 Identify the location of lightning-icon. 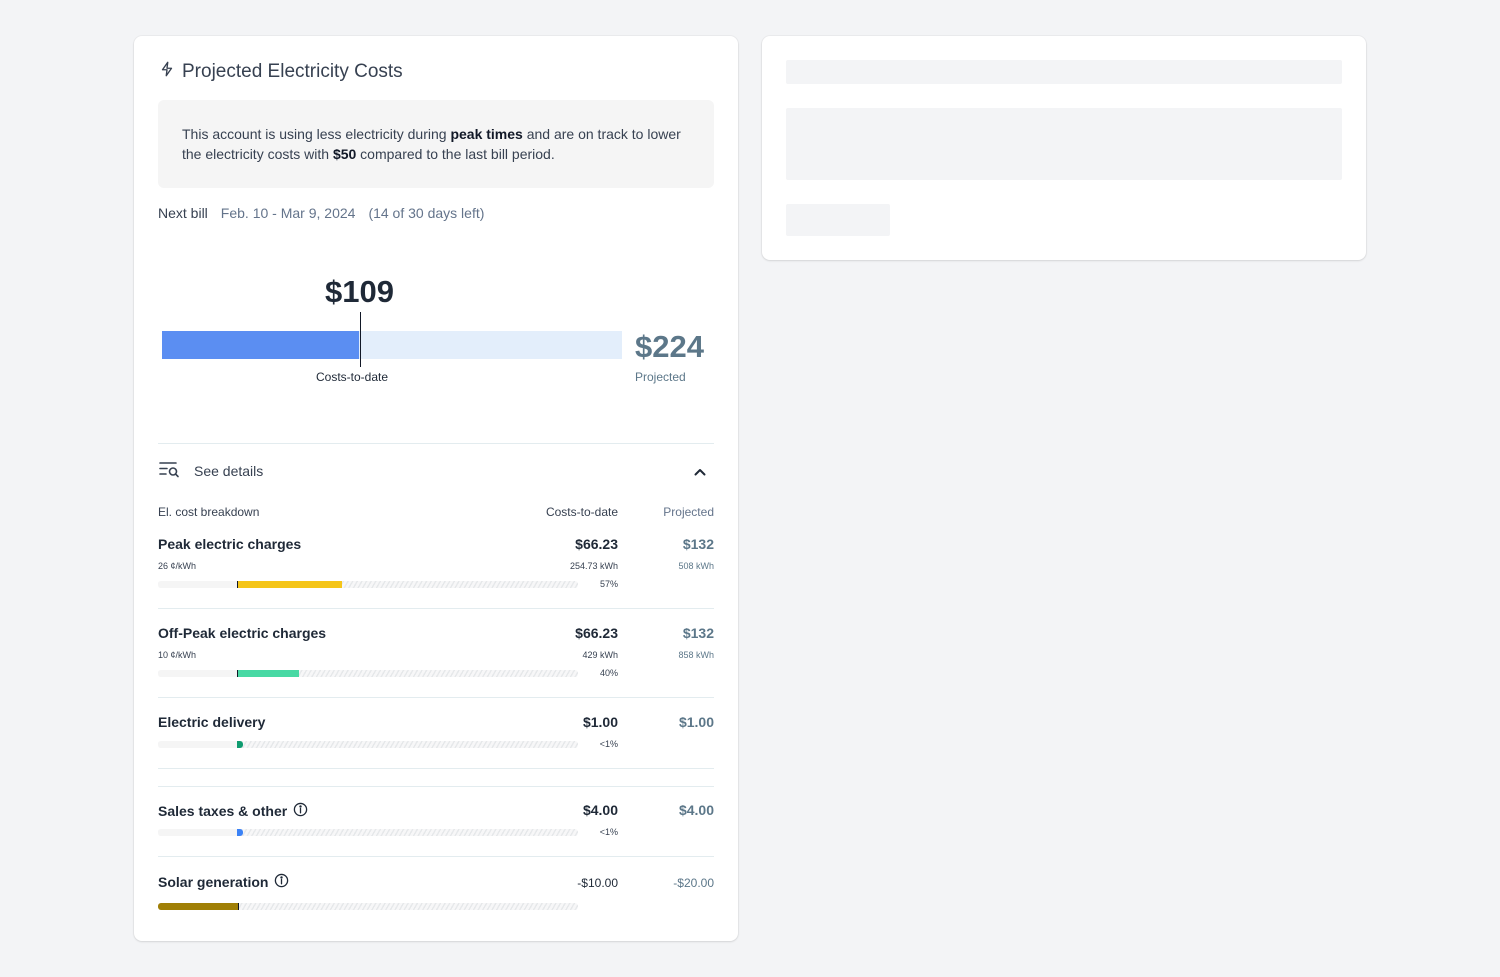
(167, 72).